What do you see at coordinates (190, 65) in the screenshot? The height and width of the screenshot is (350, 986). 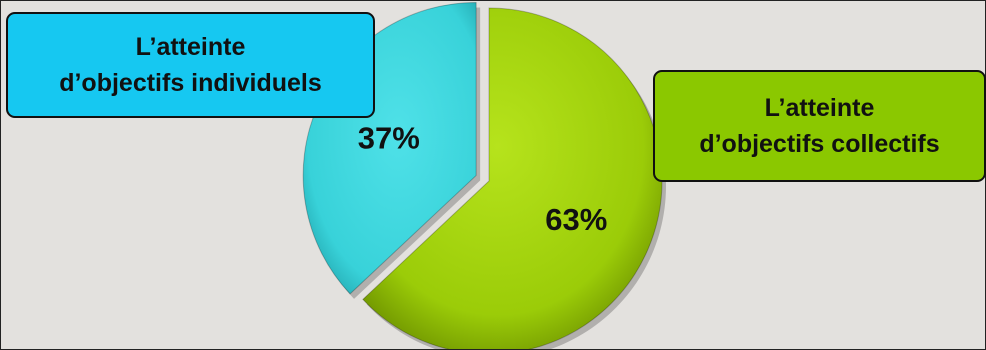 I see `label-individuels: L’atteinte d’objectifs individuels` at bounding box center [190, 65].